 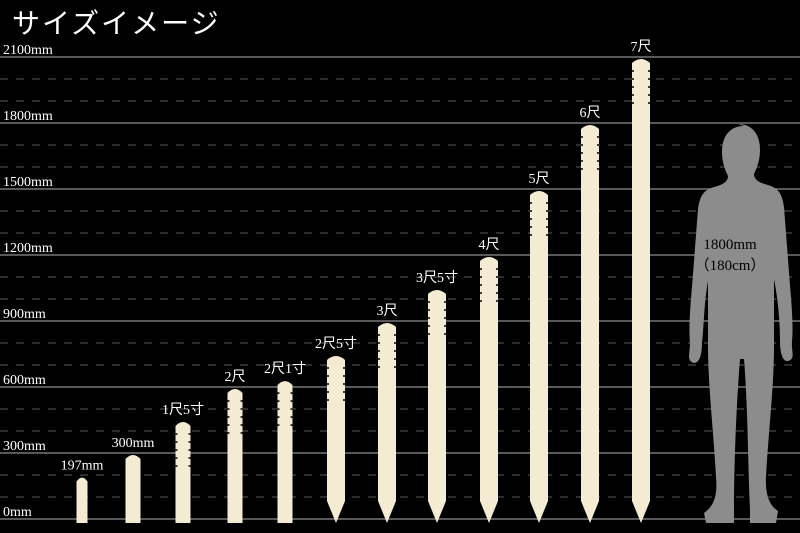 What do you see at coordinates (285, 369) in the screenshot?
I see `bar-label: 2尺1寸` at bounding box center [285, 369].